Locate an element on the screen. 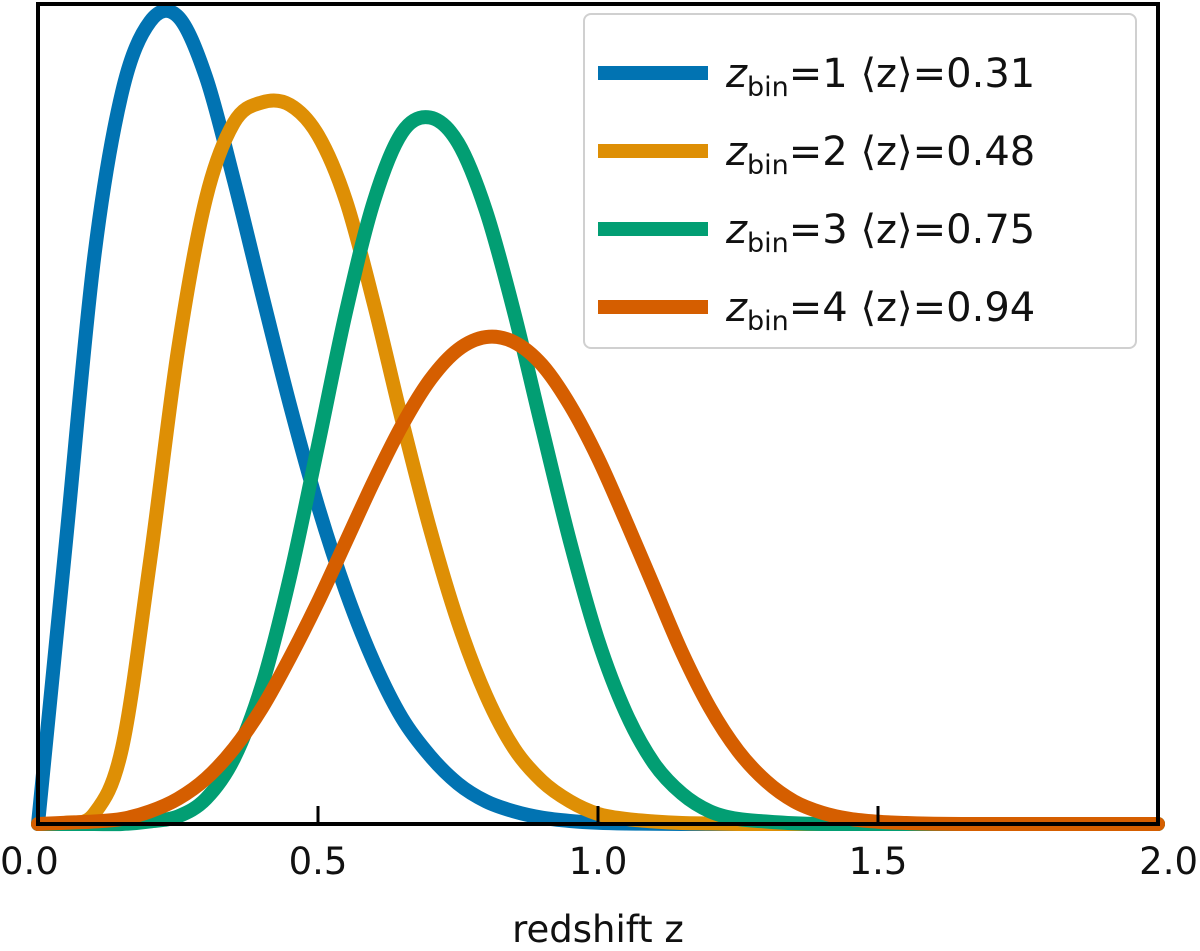 This screenshot has height=951, width=1200. legend-label-1: zbin=1 ⟨z⟩=0.31 is located at coordinates (880, 77).